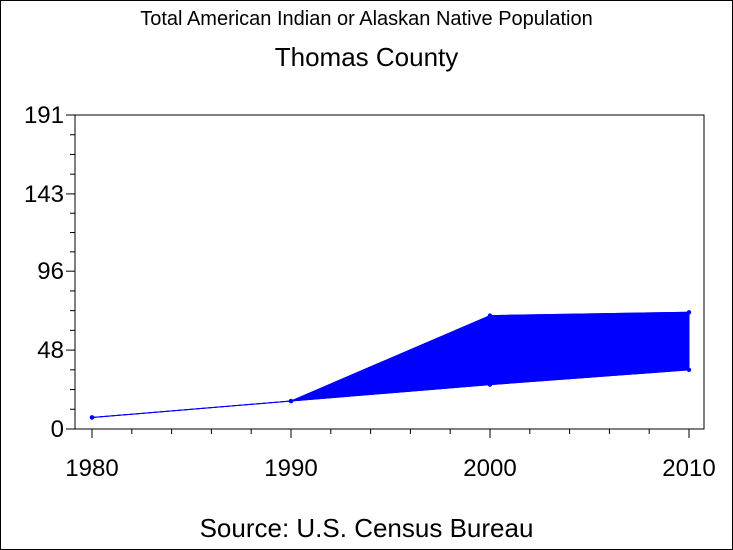  I want to click on y-axis: 0 48 96 143 191, so click(49, 272).